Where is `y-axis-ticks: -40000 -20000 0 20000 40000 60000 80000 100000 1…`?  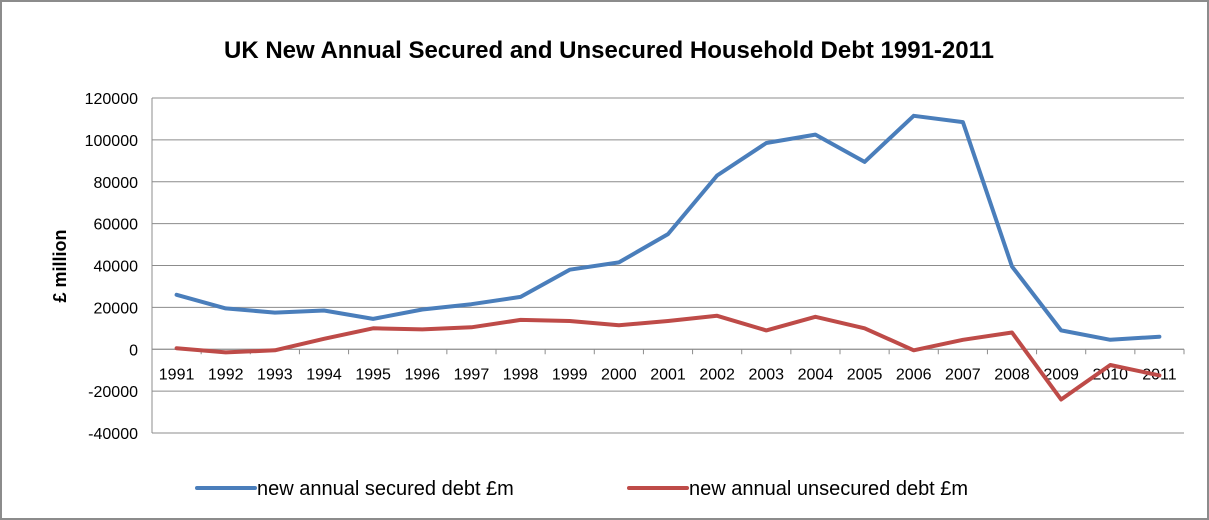
y-axis-ticks: -40000 -20000 0 20000 40000 60000 80000 100000 1… is located at coordinates (111, 267).